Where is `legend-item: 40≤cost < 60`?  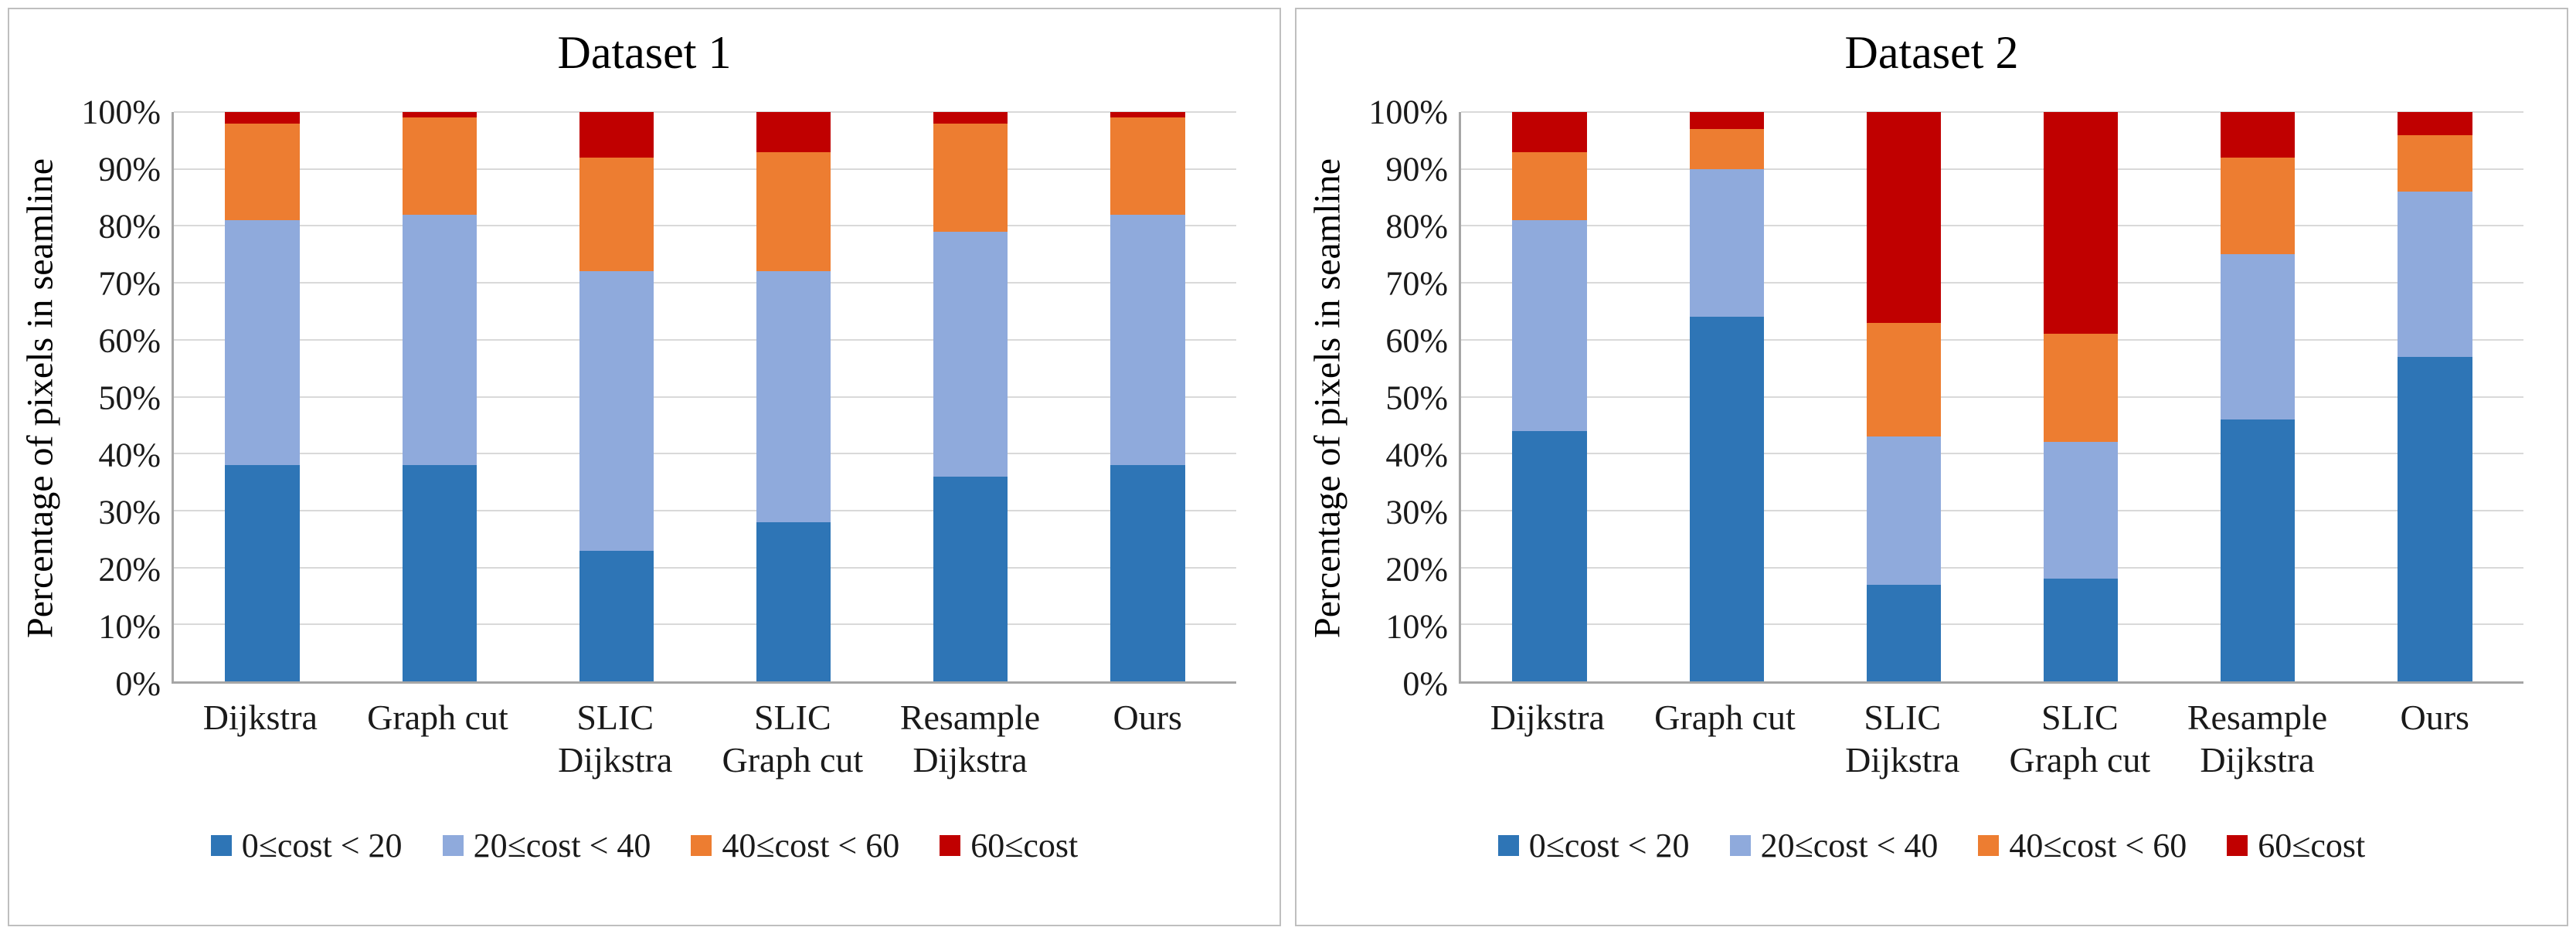
legend-item: 40≤cost < 60 is located at coordinates (2082, 845).